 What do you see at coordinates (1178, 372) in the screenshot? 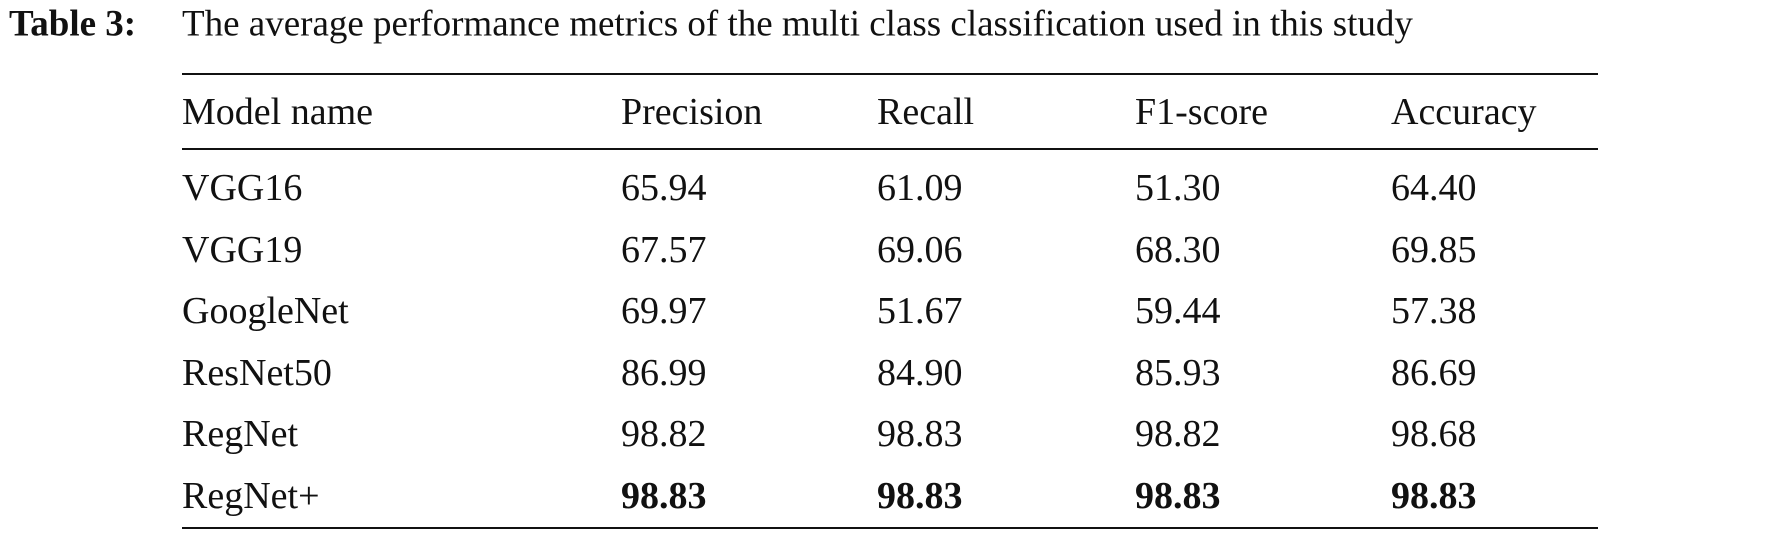
I see `metric-cell: 85.93` at bounding box center [1178, 372].